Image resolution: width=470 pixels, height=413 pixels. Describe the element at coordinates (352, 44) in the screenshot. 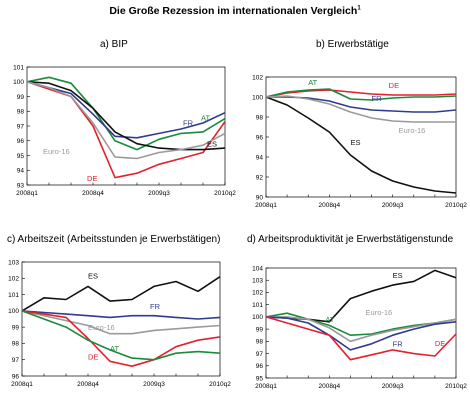

I see `panel-title-erwerbstaetige: b) Erwerbstätige` at that location.